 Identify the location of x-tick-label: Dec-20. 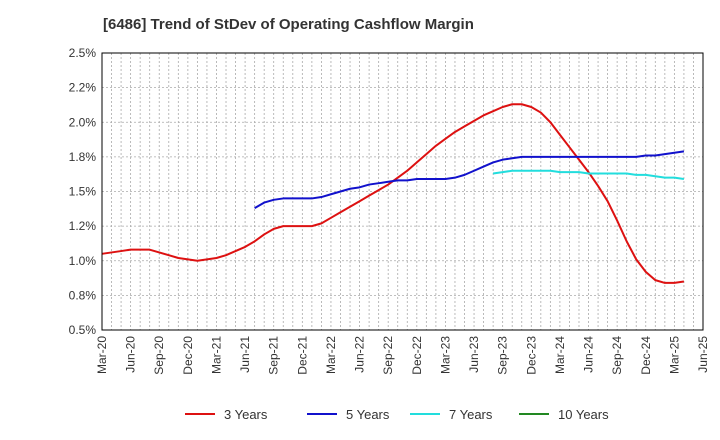
(188, 355).